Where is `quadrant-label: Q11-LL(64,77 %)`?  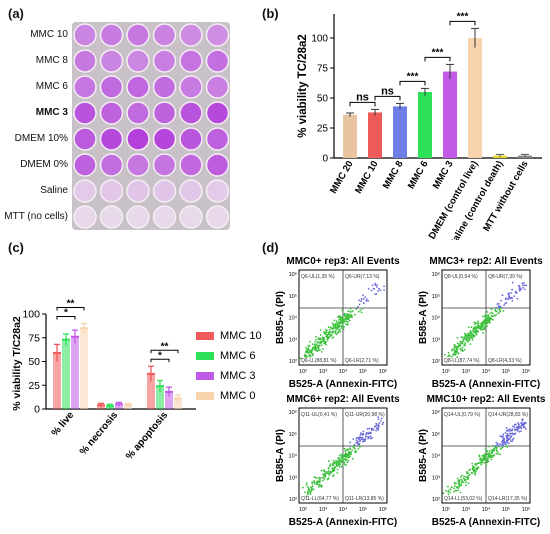
quadrant-label: Q11-LL(64,77 %) is located at coordinates (320, 499).